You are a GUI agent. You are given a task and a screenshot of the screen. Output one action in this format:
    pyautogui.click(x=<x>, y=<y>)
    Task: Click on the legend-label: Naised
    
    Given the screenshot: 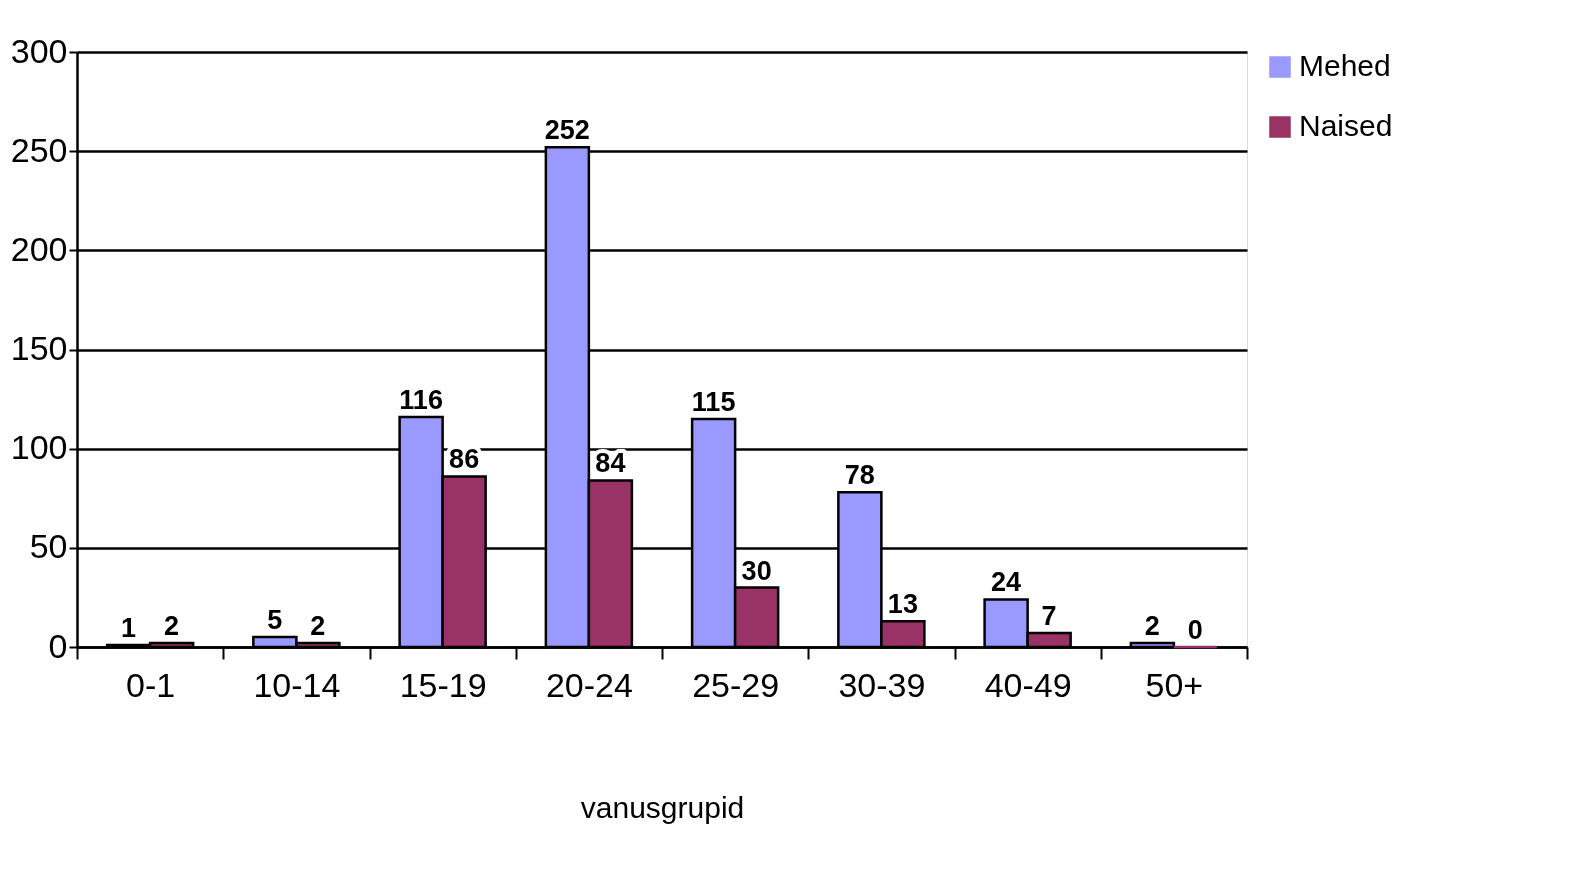 What is the action you would take?
    pyautogui.click(x=1346, y=125)
    